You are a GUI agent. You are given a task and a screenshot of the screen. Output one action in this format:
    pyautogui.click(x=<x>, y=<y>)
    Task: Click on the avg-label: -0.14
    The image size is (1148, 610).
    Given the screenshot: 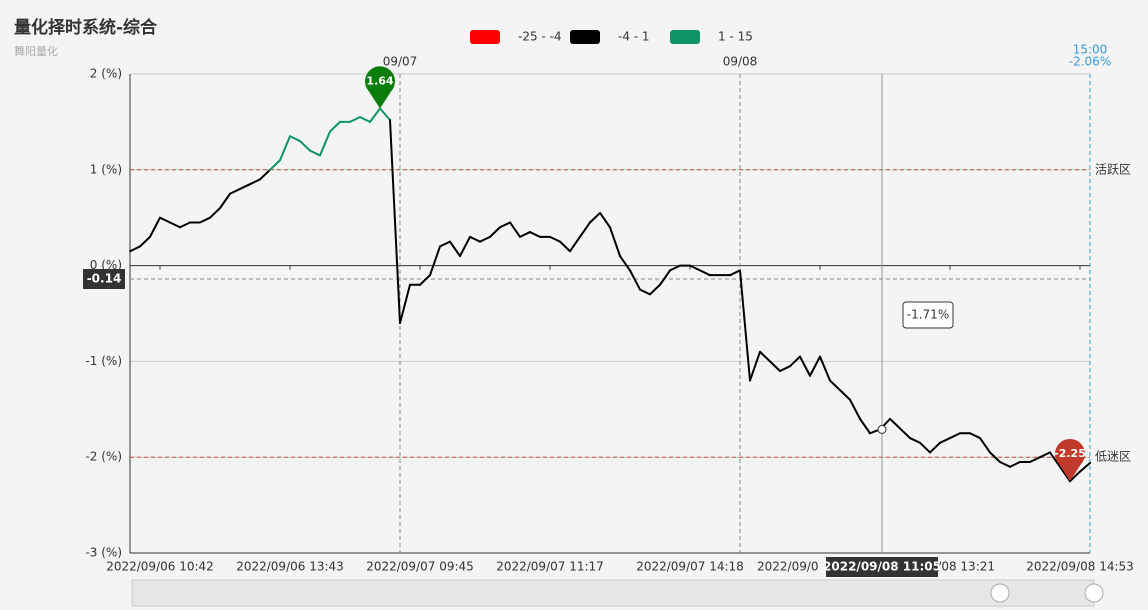 What is the action you would take?
    pyautogui.click(x=104, y=279)
    